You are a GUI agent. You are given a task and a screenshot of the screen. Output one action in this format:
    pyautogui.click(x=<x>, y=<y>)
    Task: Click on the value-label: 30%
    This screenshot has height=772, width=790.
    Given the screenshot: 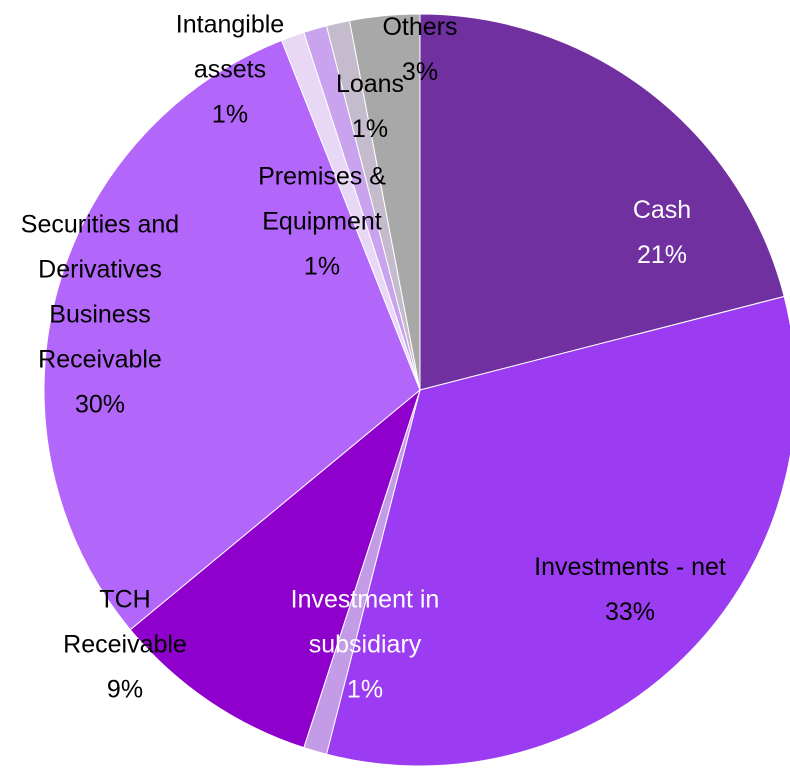 What is the action you would take?
    pyautogui.click(x=100, y=404)
    